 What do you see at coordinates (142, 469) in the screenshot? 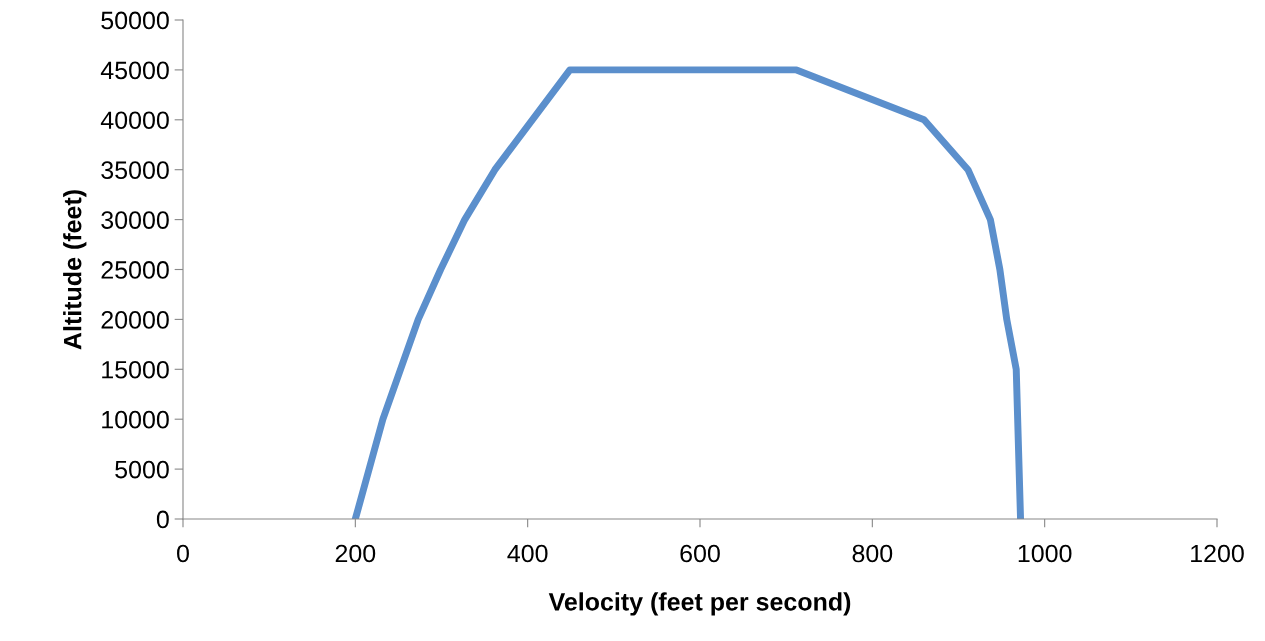
I see `y-tick-label: 5000` at bounding box center [142, 469].